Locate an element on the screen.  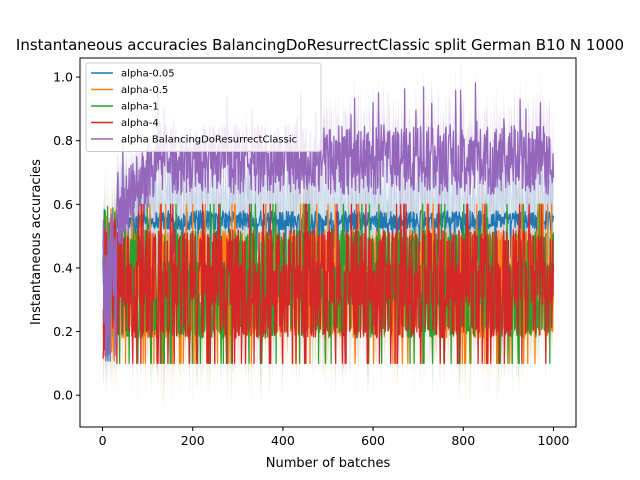
legend-entry: alpha-4 is located at coordinates (140, 123).